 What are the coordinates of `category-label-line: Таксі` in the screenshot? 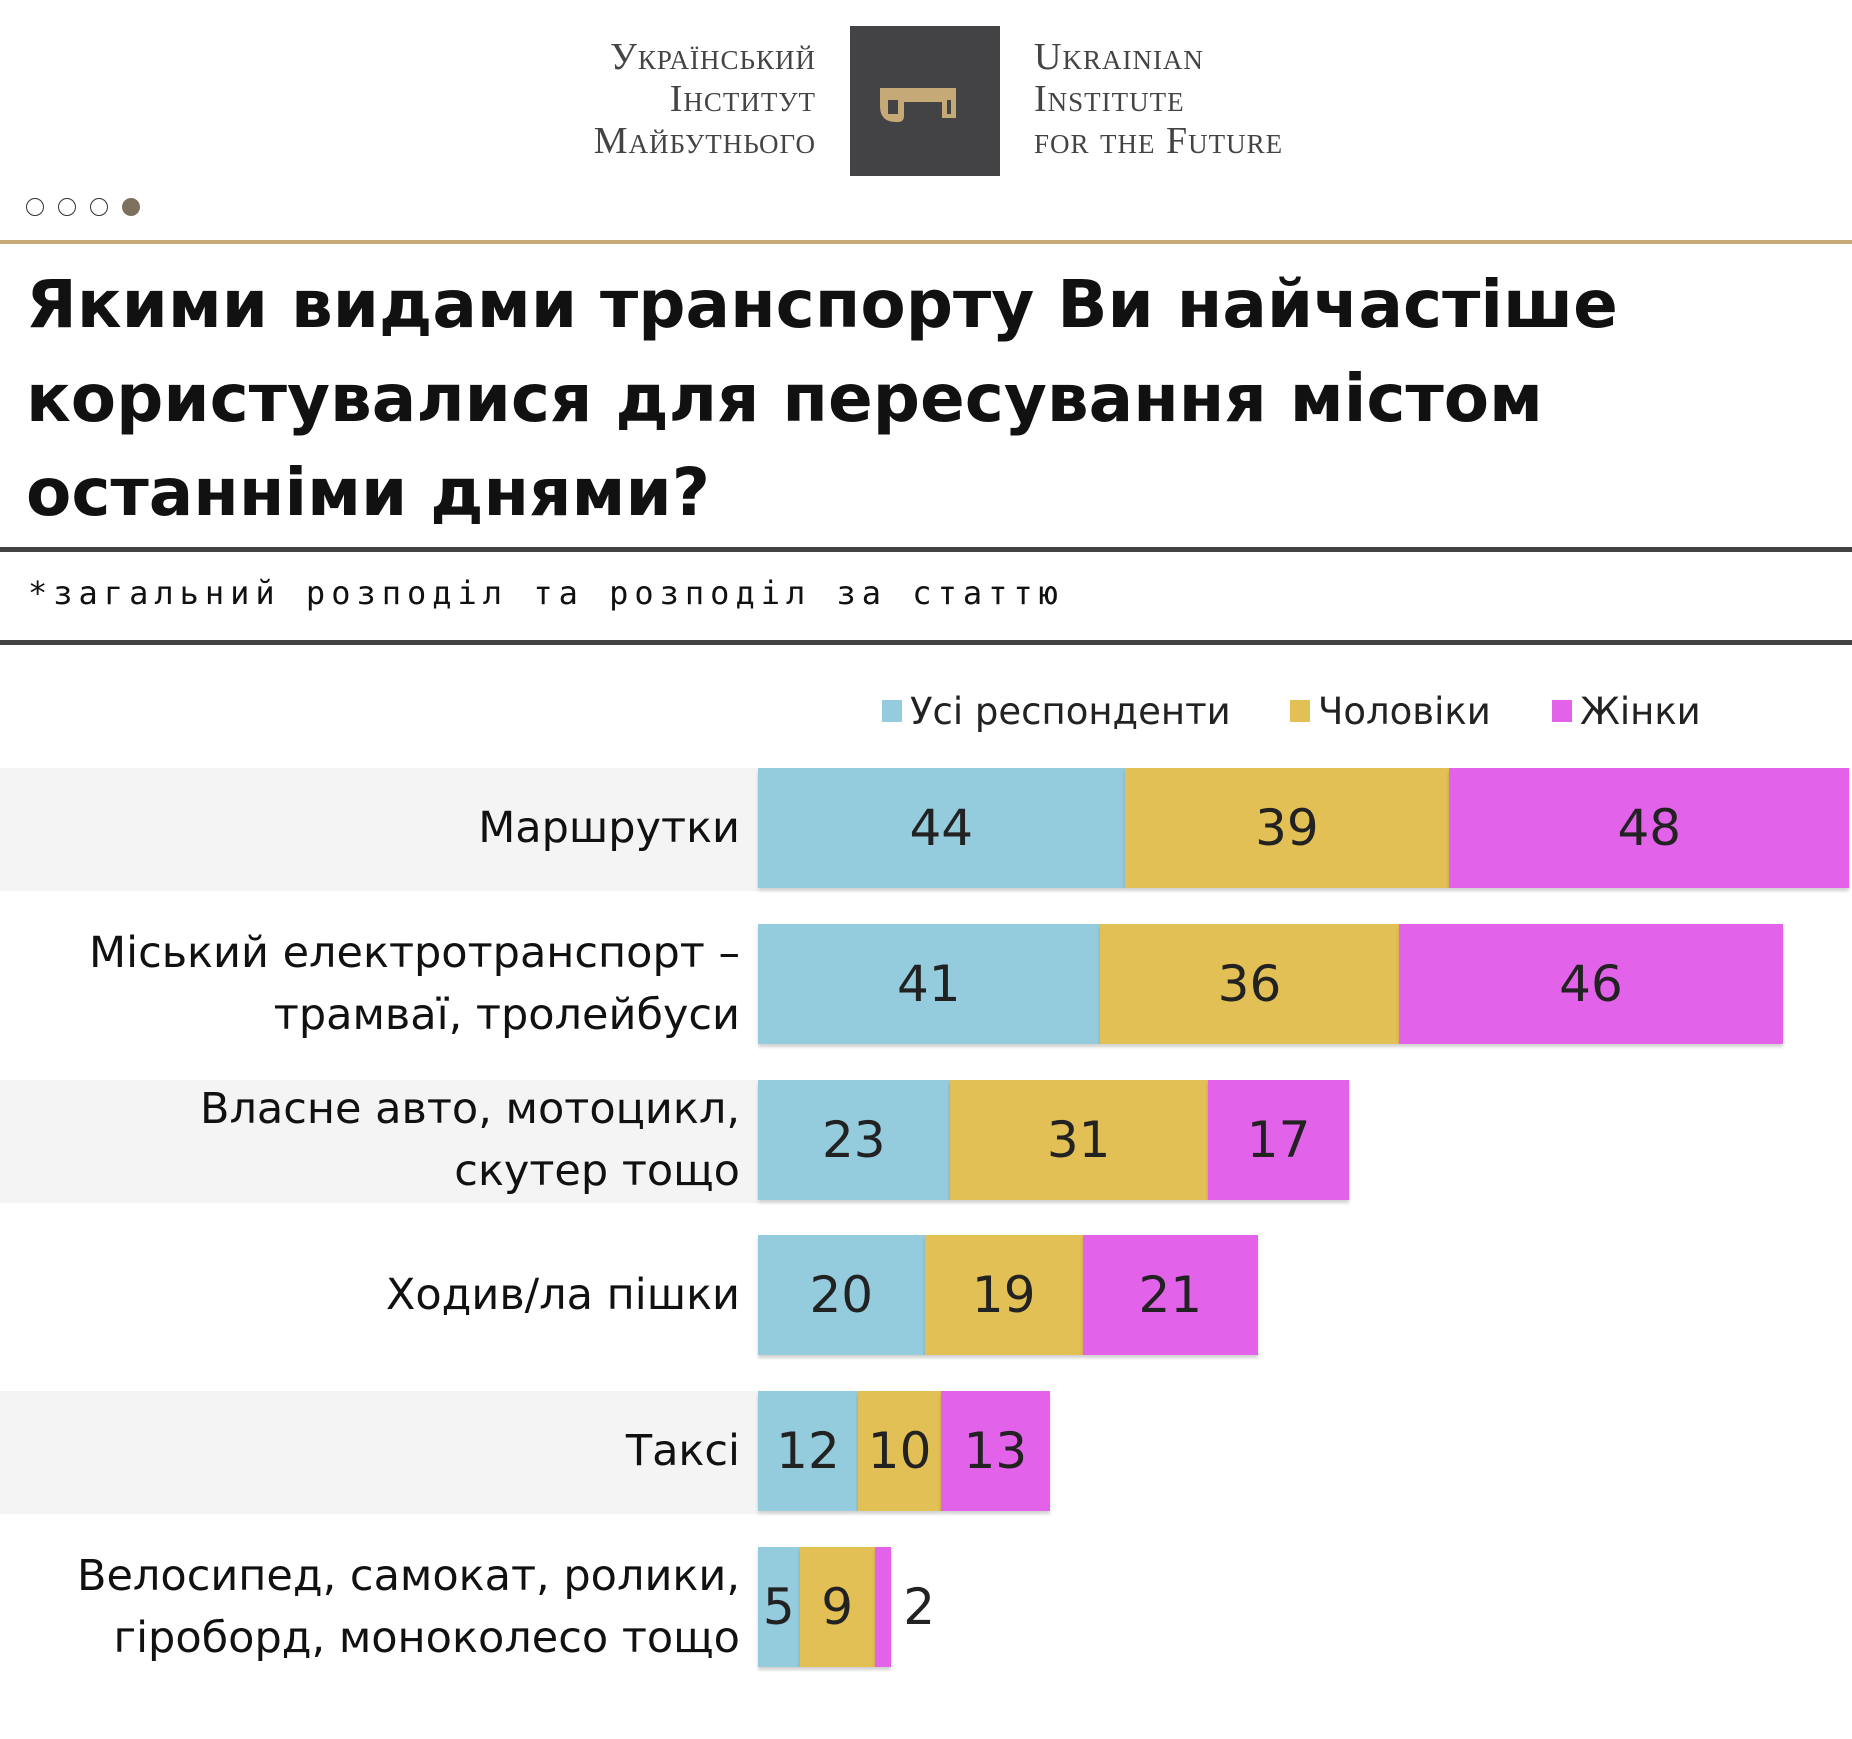 It's located at (682, 1451).